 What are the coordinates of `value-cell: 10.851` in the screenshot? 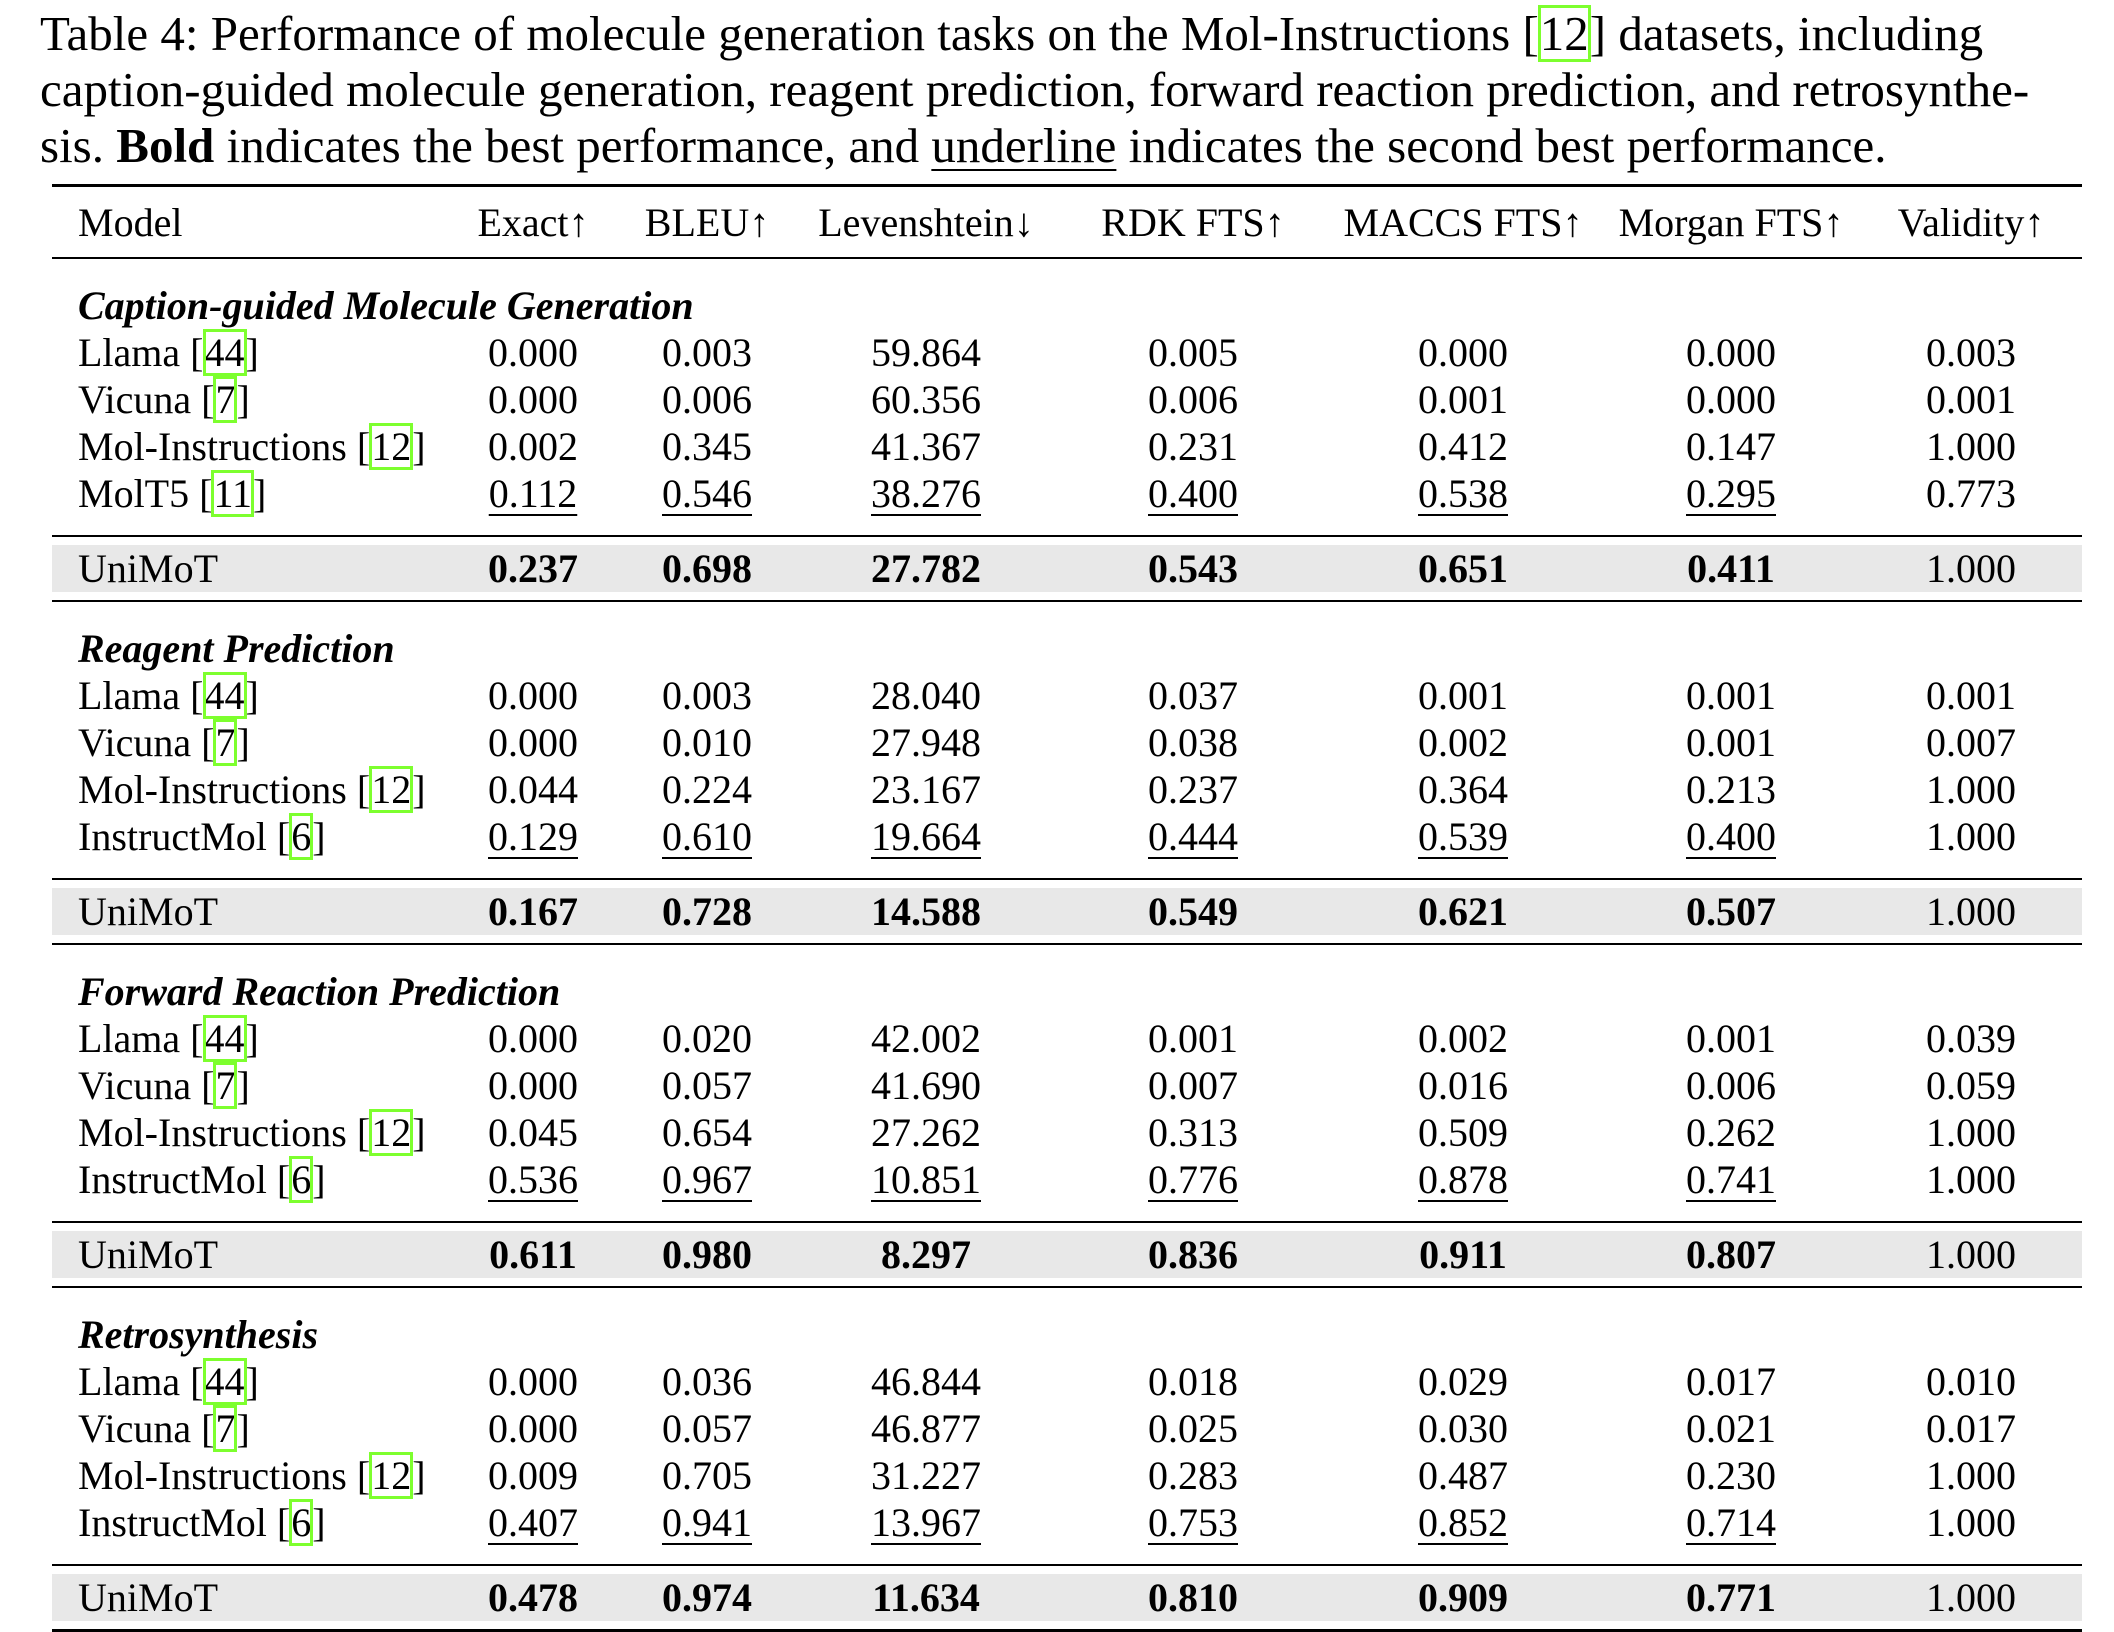 It's located at (926, 1179).